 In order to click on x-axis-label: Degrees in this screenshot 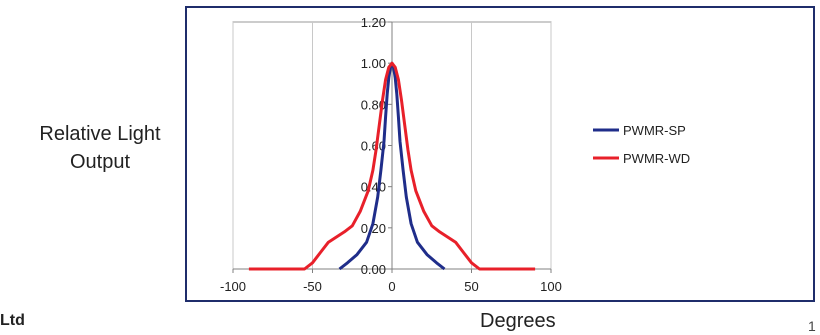, I will do `click(518, 321)`.